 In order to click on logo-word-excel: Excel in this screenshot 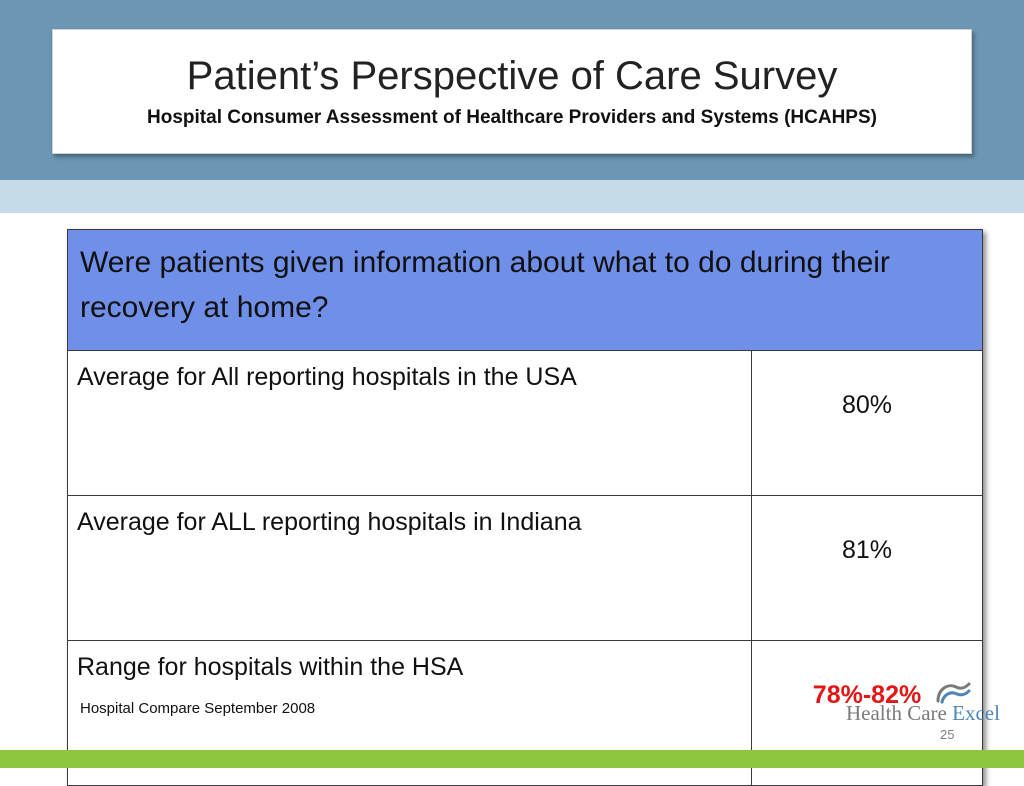, I will do `click(976, 713)`.